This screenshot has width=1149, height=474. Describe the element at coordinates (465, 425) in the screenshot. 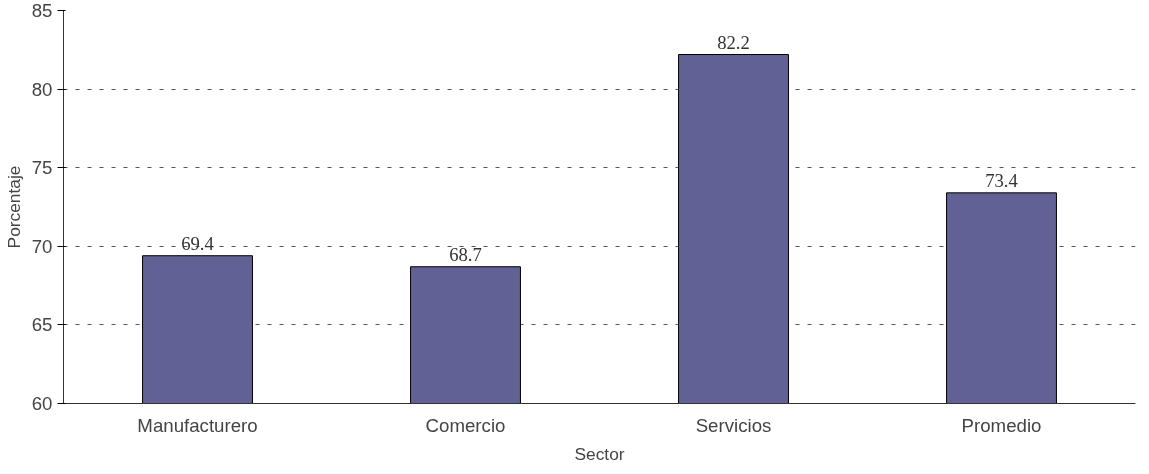

I see `x-tick-label: Comercio` at that location.